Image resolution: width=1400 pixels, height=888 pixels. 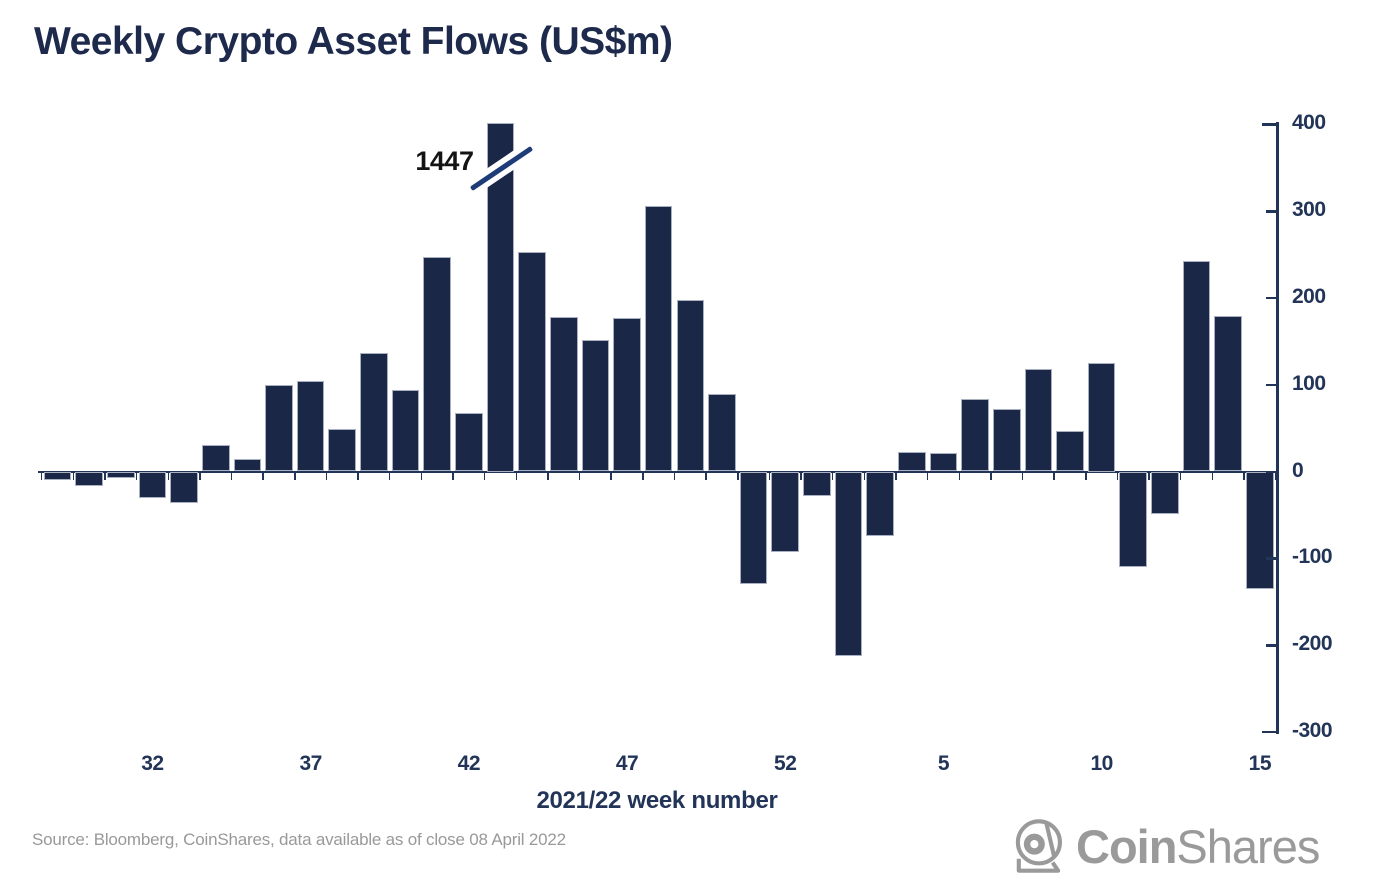 I want to click on y-axis-tick--200, so click(x=1272, y=645).